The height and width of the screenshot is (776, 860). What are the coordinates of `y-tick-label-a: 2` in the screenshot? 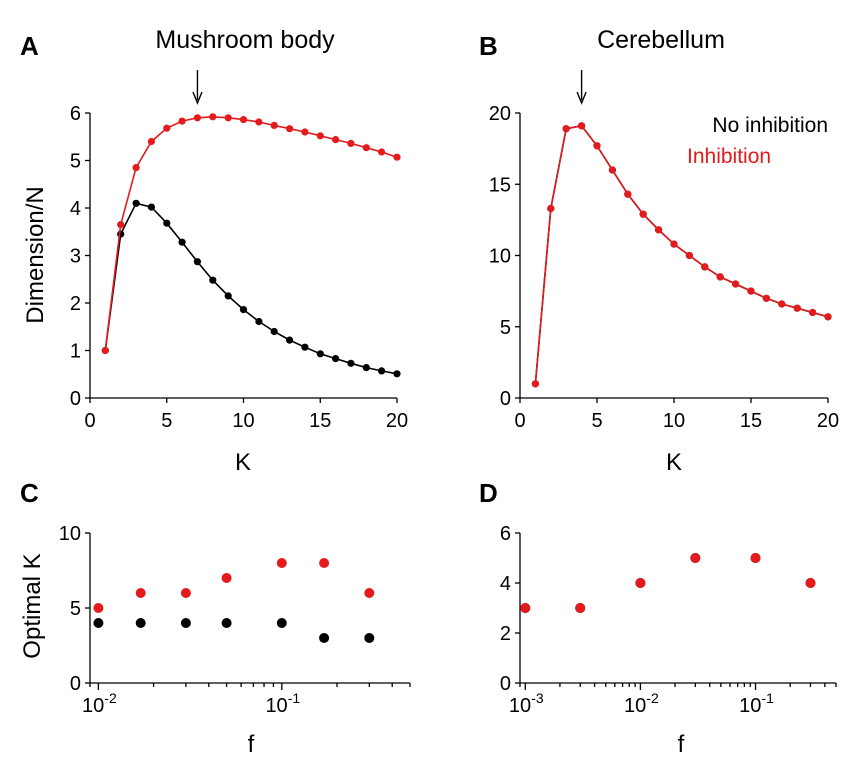 It's located at (75, 304).